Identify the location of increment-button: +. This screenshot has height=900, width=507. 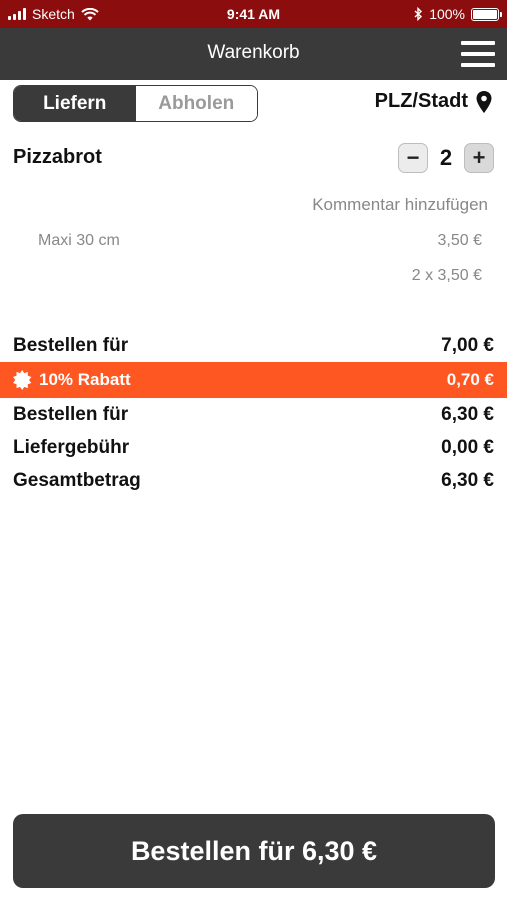
(479, 158).